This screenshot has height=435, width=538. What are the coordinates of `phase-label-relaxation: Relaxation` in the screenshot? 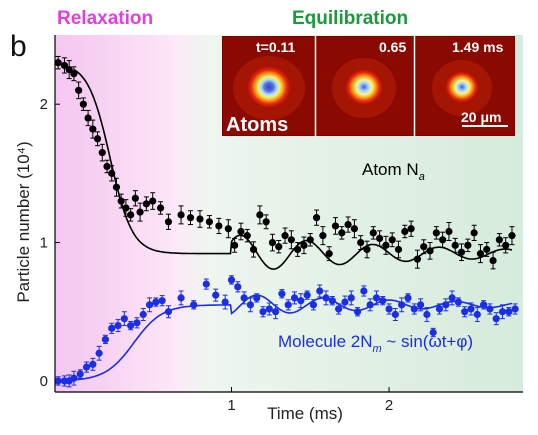 It's located at (105, 18).